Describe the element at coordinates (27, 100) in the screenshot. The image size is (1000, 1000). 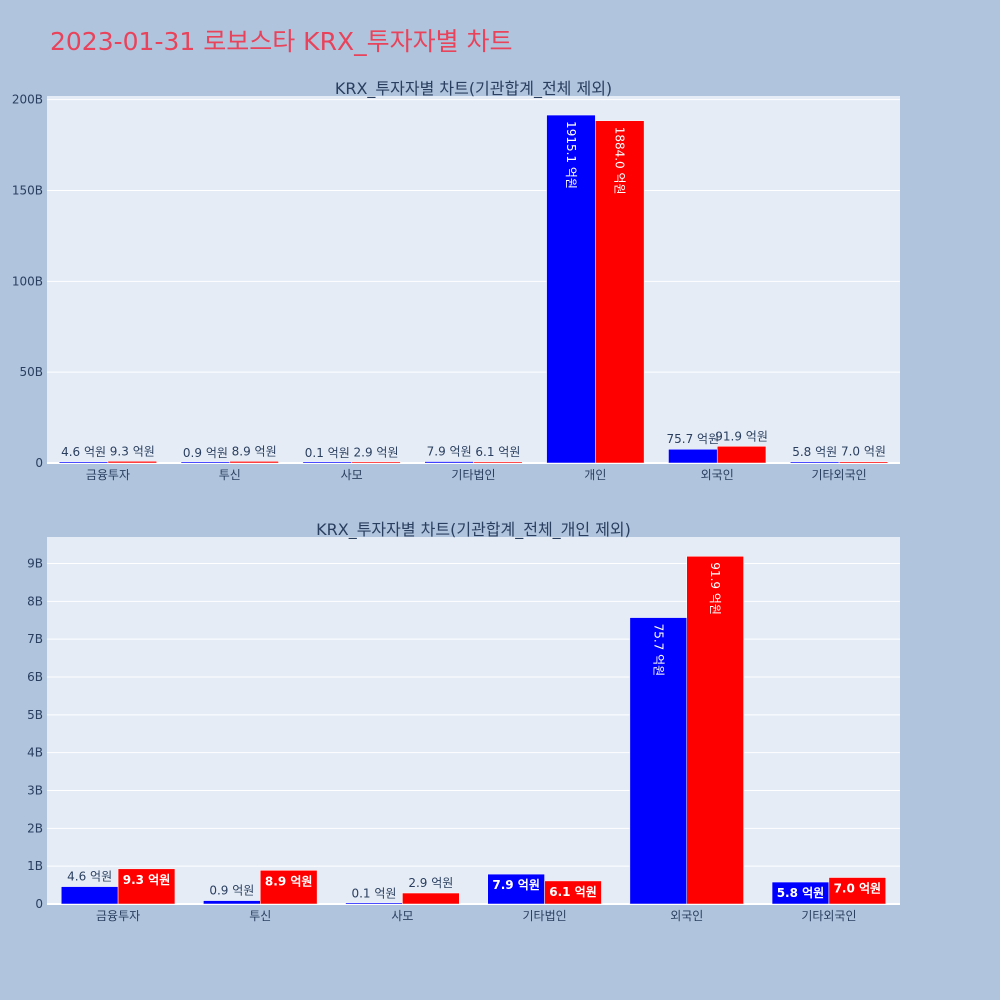
I see `y-tick-label: 200B` at that location.